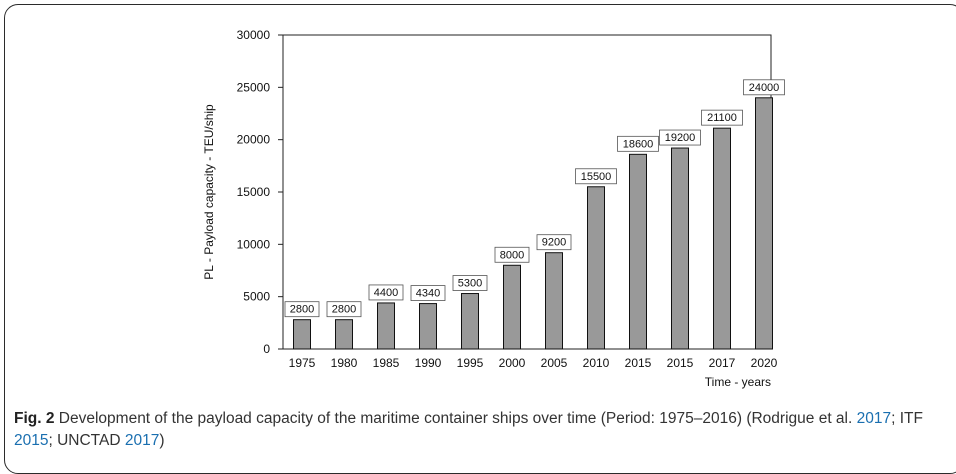 The width and height of the screenshot is (956, 474). I want to click on data-label: 5300, so click(470, 284).